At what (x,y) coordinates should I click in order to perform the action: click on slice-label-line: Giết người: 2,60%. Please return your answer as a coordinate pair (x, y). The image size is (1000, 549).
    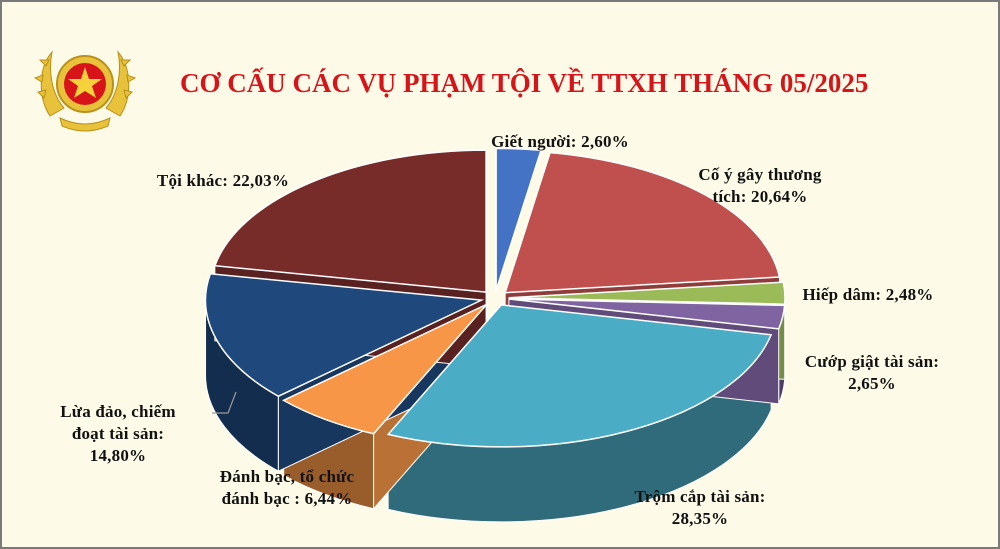
    Looking at the image, I should click on (560, 141).